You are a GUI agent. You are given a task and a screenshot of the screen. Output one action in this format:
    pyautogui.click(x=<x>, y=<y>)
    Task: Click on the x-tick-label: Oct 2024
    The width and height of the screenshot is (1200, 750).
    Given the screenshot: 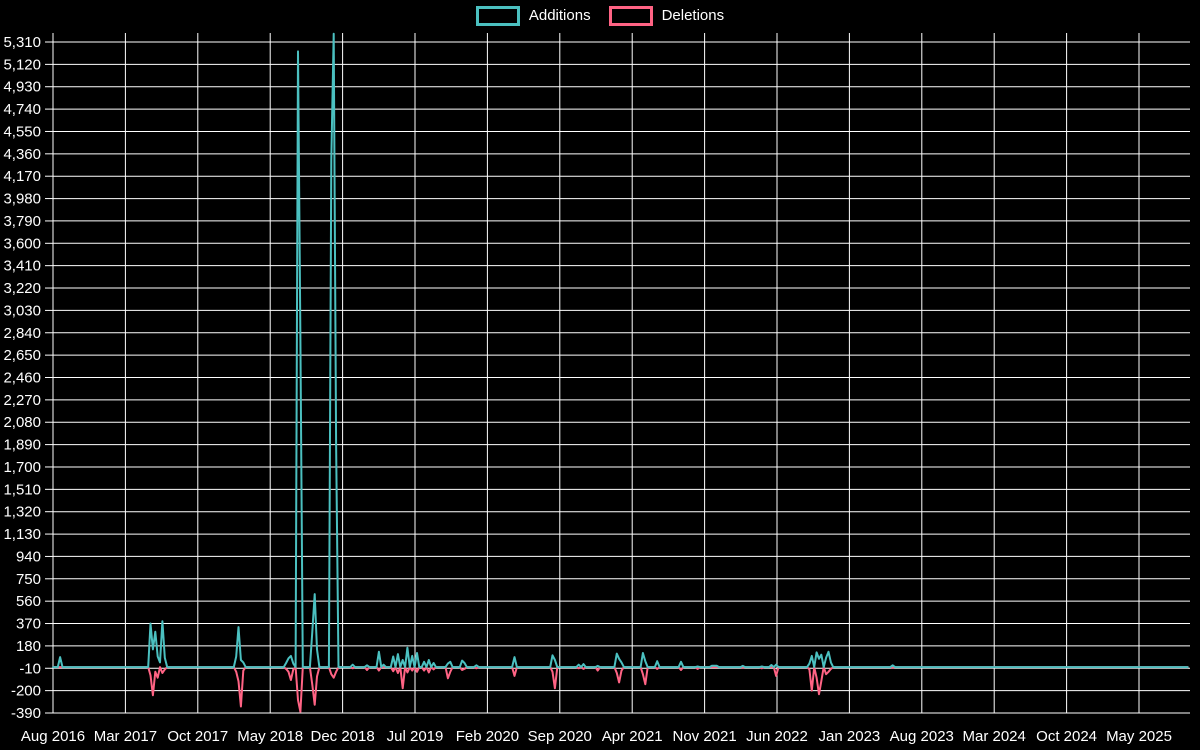 What is the action you would take?
    pyautogui.click(x=1066, y=736)
    